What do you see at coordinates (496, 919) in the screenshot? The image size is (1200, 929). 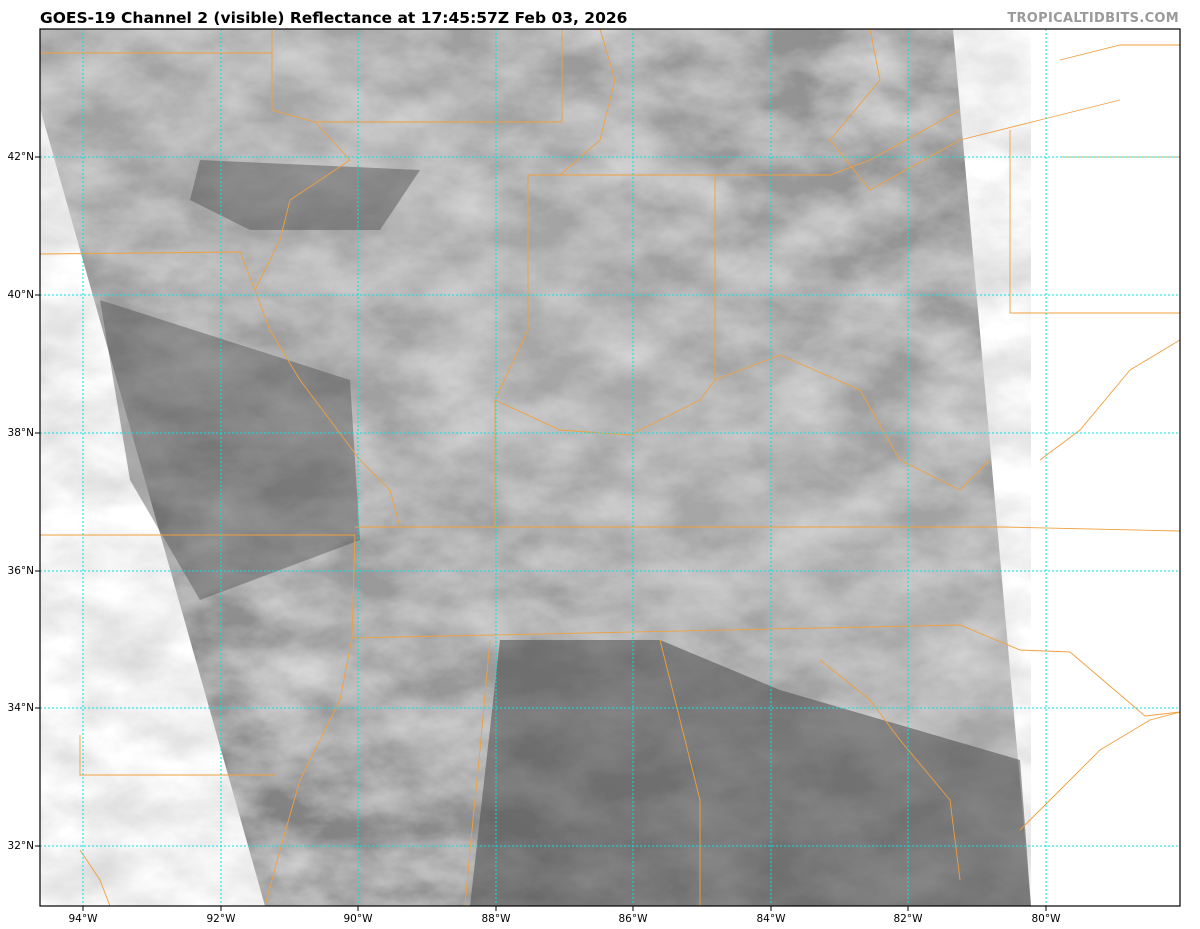 I see `lon-label: 88°W` at bounding box center [496, 919].